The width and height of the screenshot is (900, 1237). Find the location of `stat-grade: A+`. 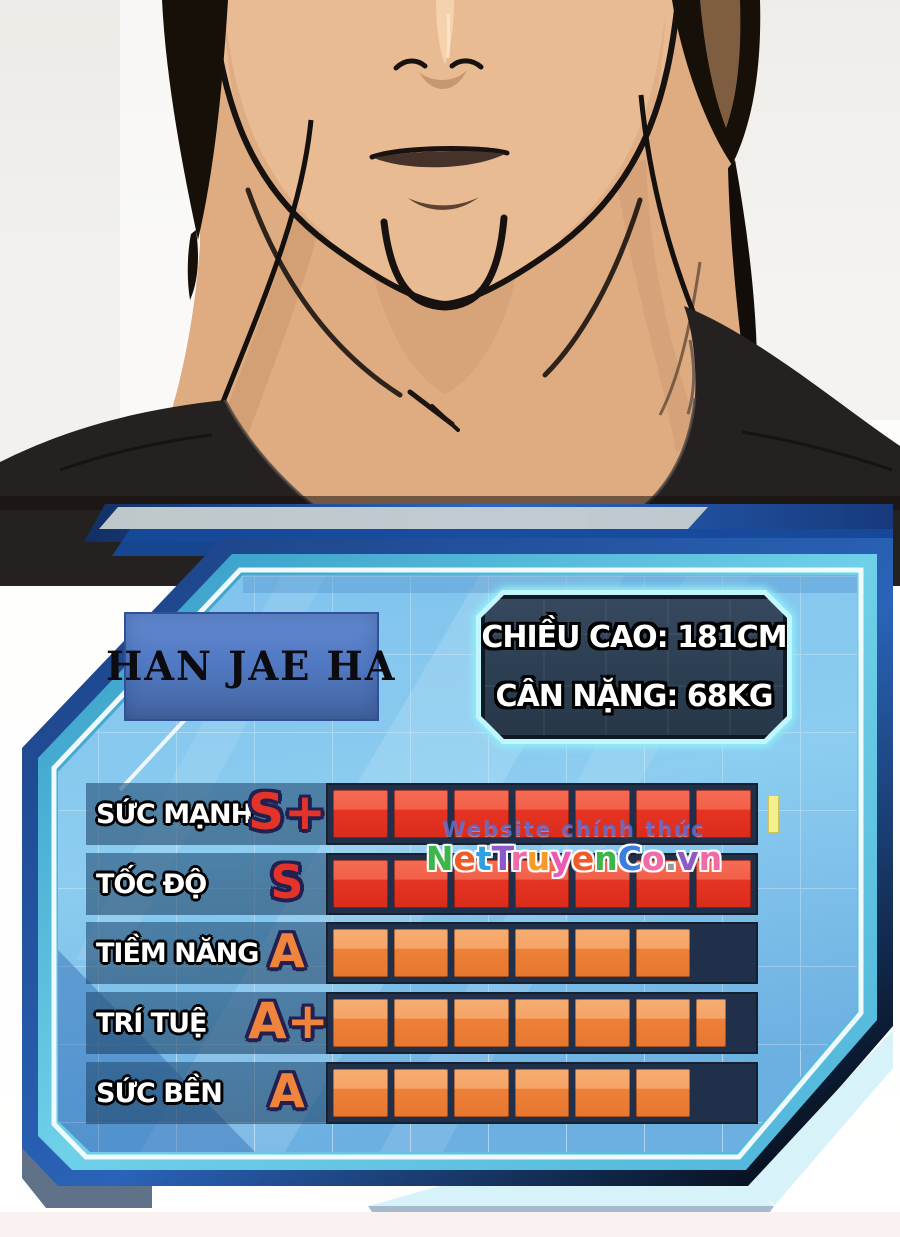

stat-grade: A+ is located at coordinates (288, 1021).